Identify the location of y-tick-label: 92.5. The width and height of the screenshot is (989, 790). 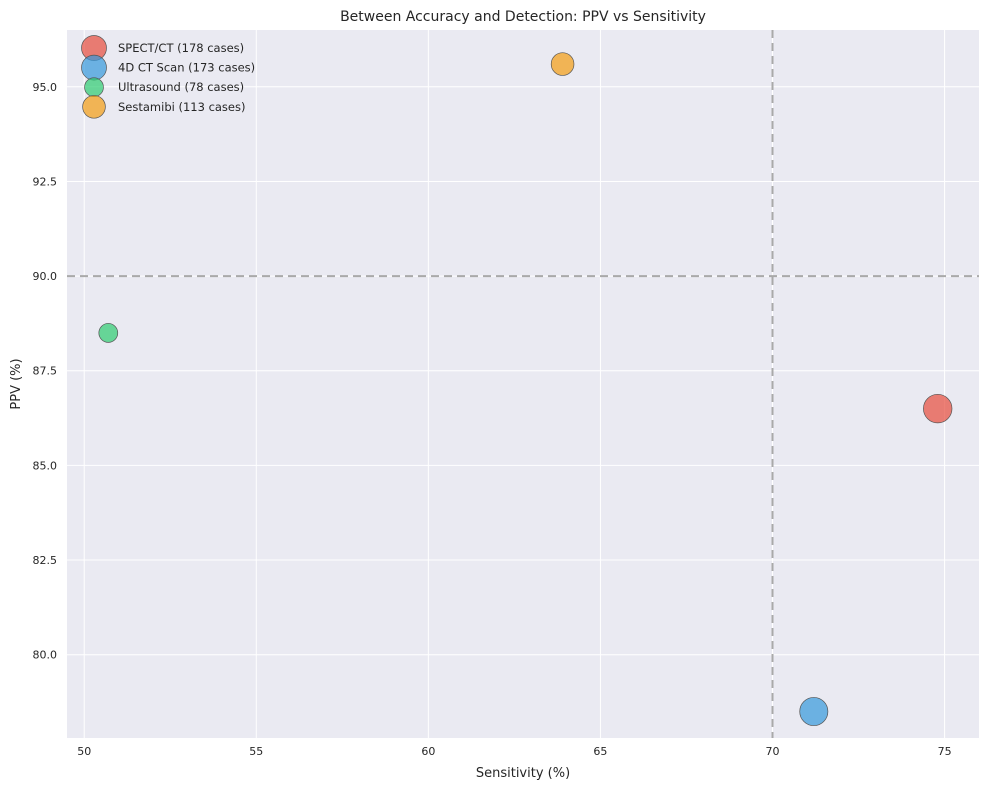
(45, 181).